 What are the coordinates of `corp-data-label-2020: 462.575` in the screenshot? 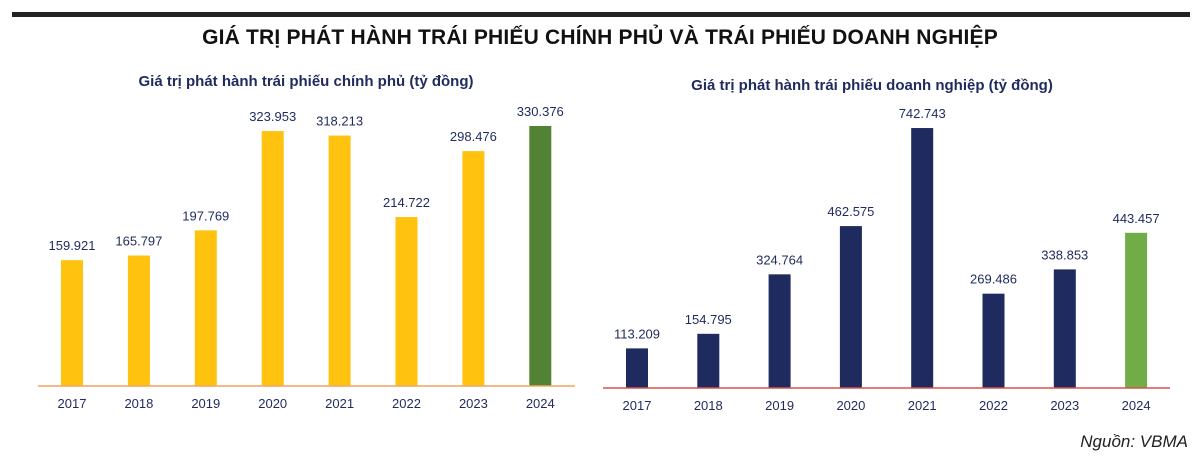 It's located at (850, 211).